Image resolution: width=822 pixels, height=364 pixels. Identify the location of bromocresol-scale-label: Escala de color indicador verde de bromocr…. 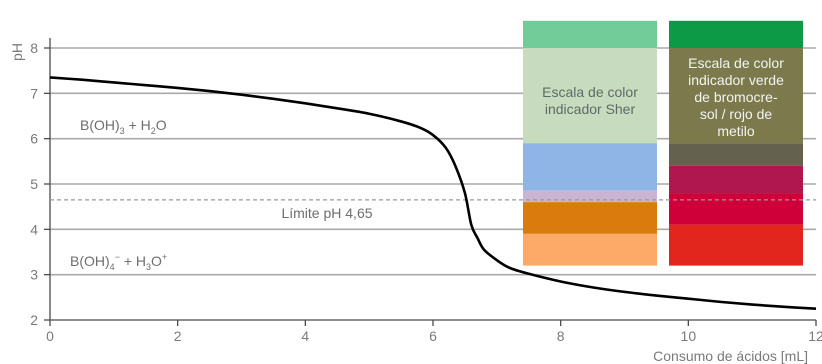
(736, 97).